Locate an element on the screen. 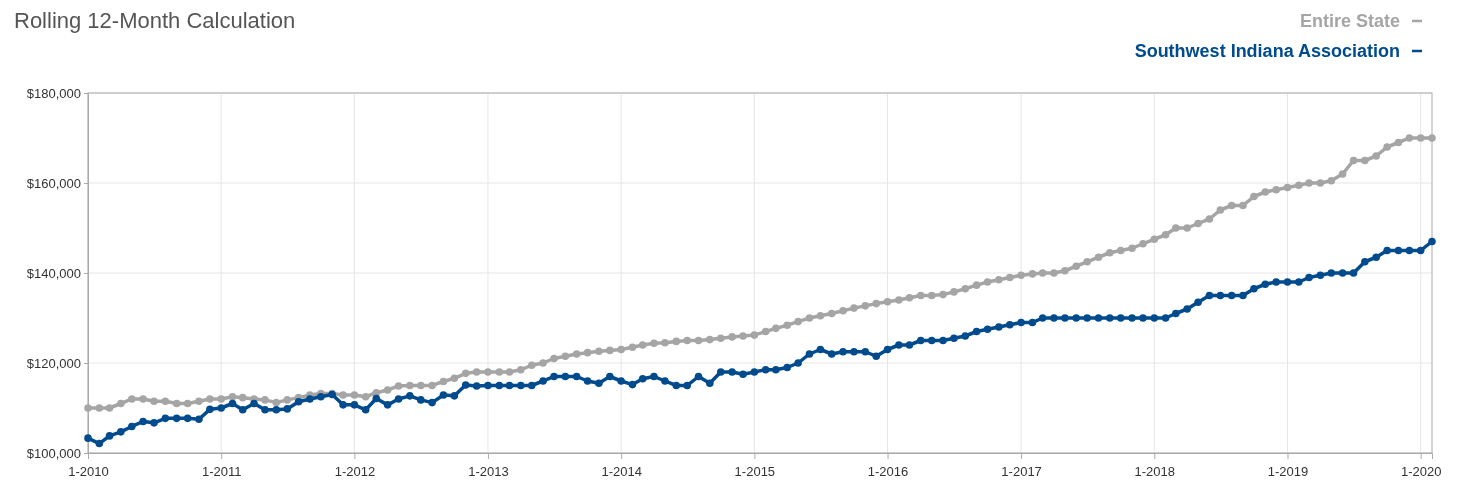 Image resolution: width=1459 pixels, height=483 pixels. y-tick-label: $180,000 is located at coordinates (53, 93).